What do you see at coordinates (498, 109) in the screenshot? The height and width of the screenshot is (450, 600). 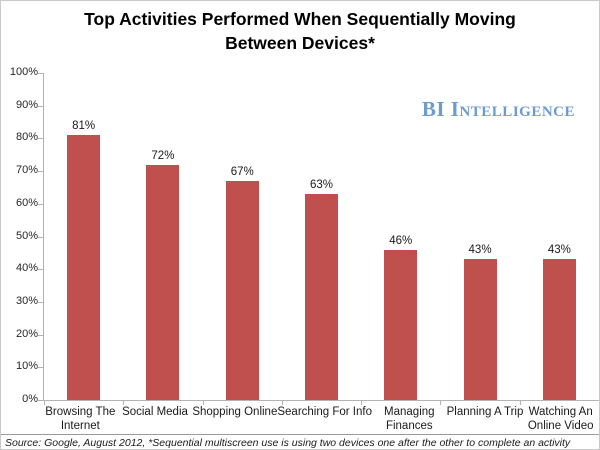 I see `brand-logo: BI Intelligence` at bounding box center [498, 109].